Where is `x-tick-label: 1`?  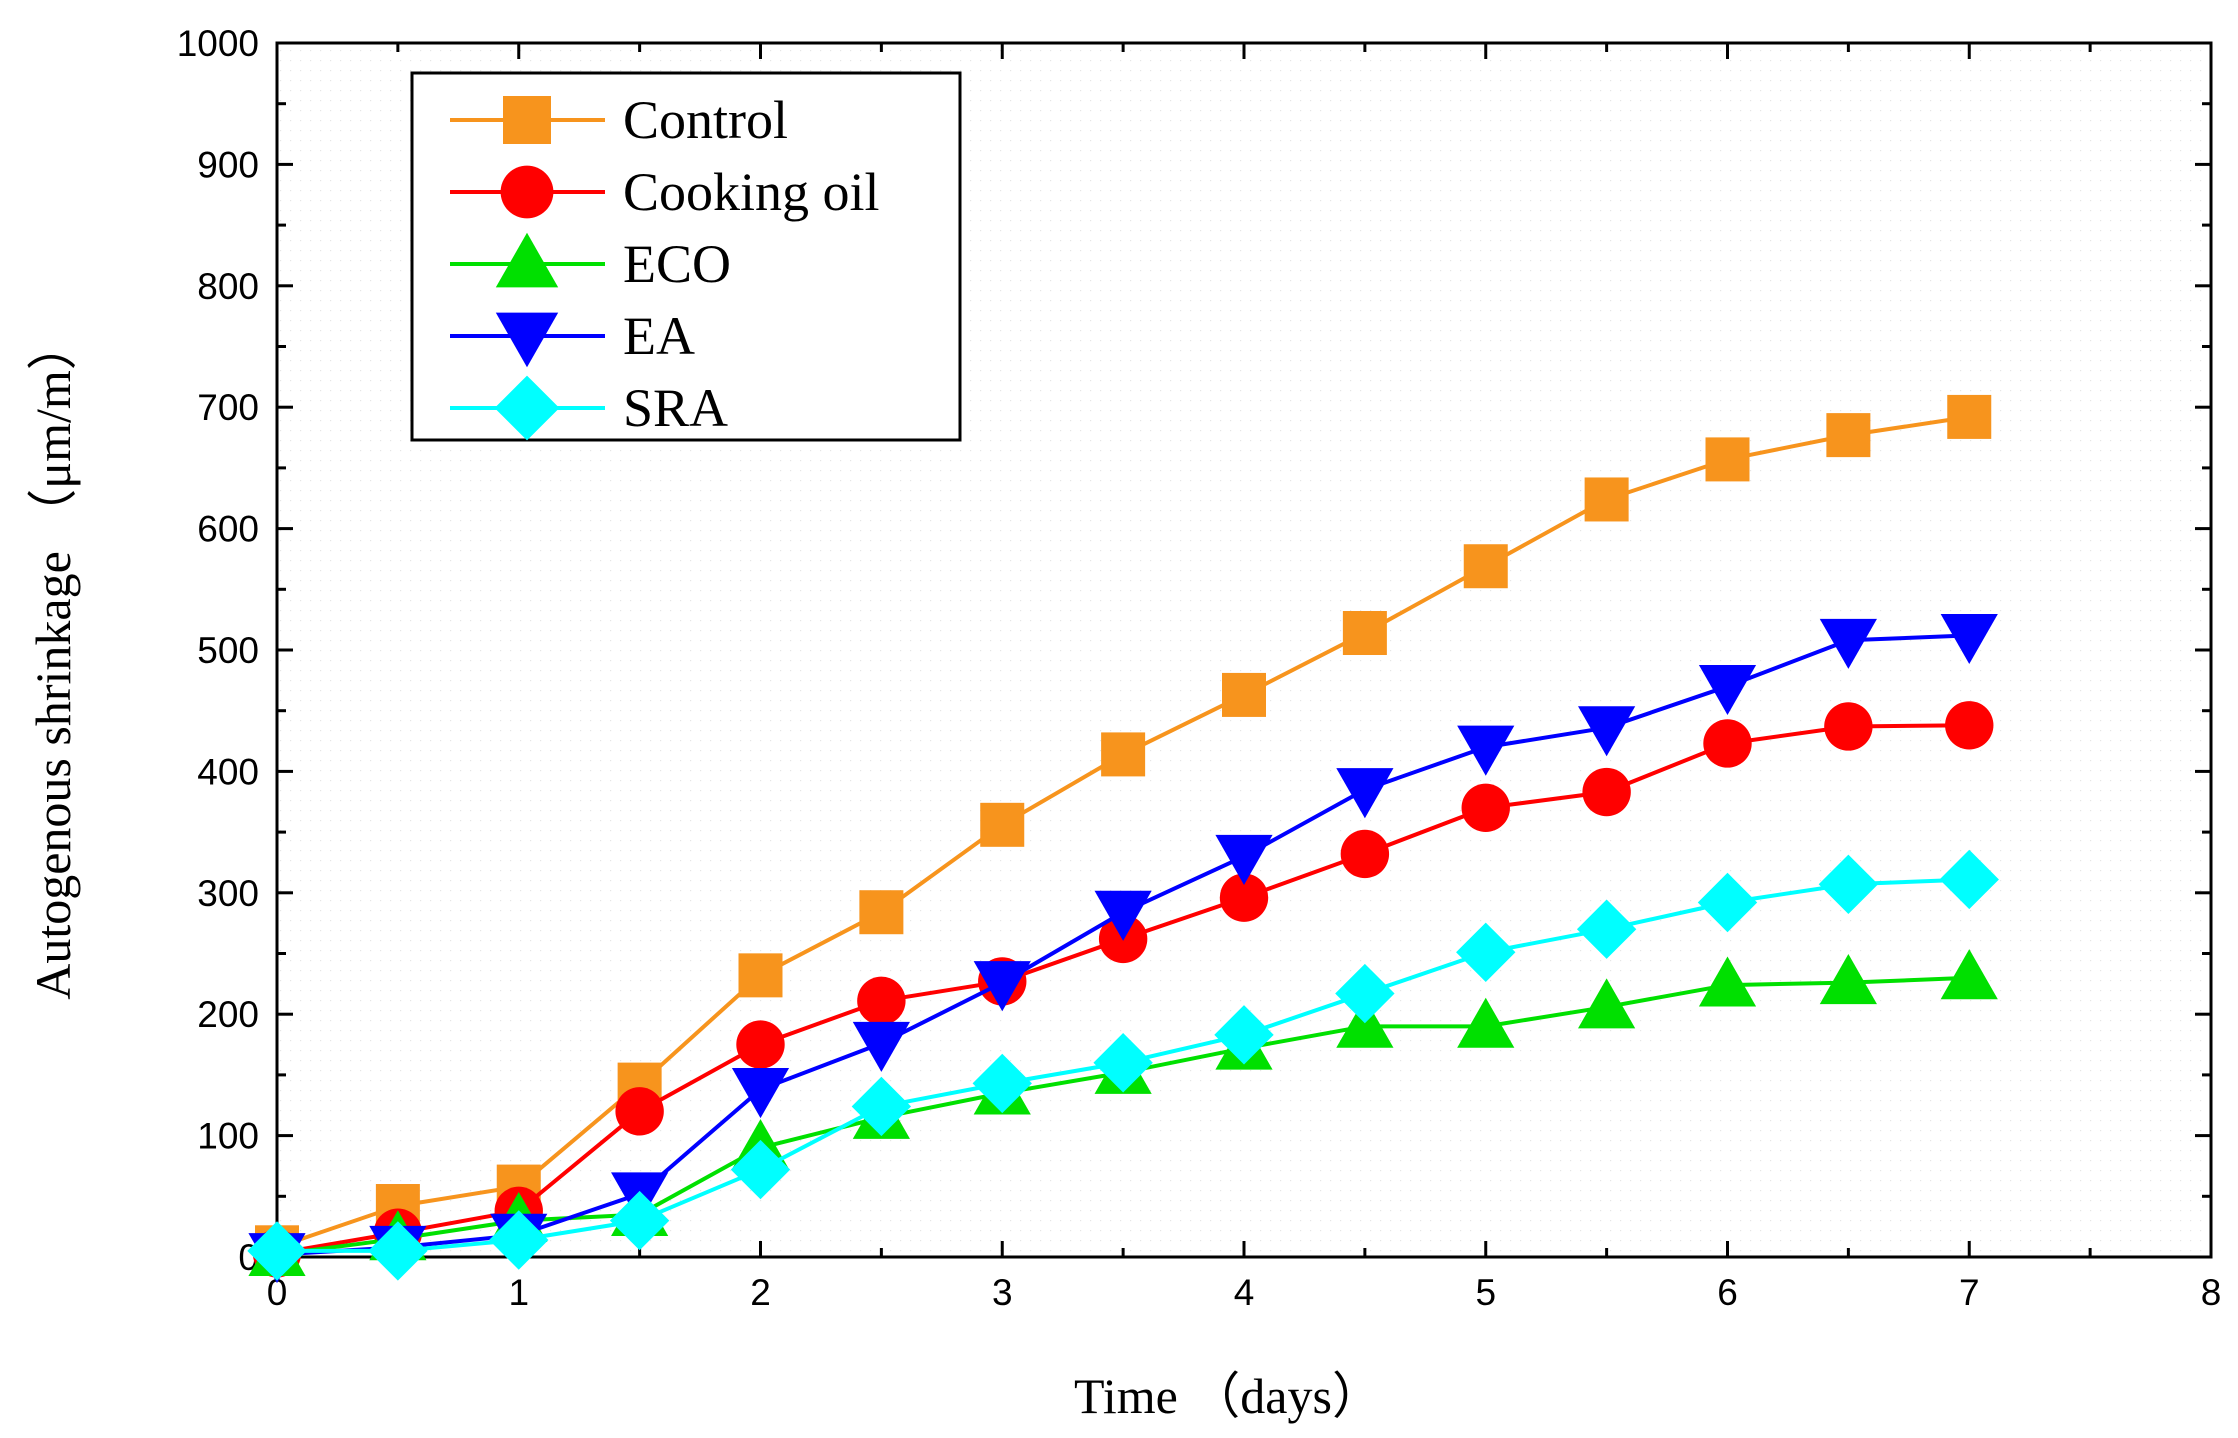 x-tick-label: 1 is located at coordinates (518, 1292).